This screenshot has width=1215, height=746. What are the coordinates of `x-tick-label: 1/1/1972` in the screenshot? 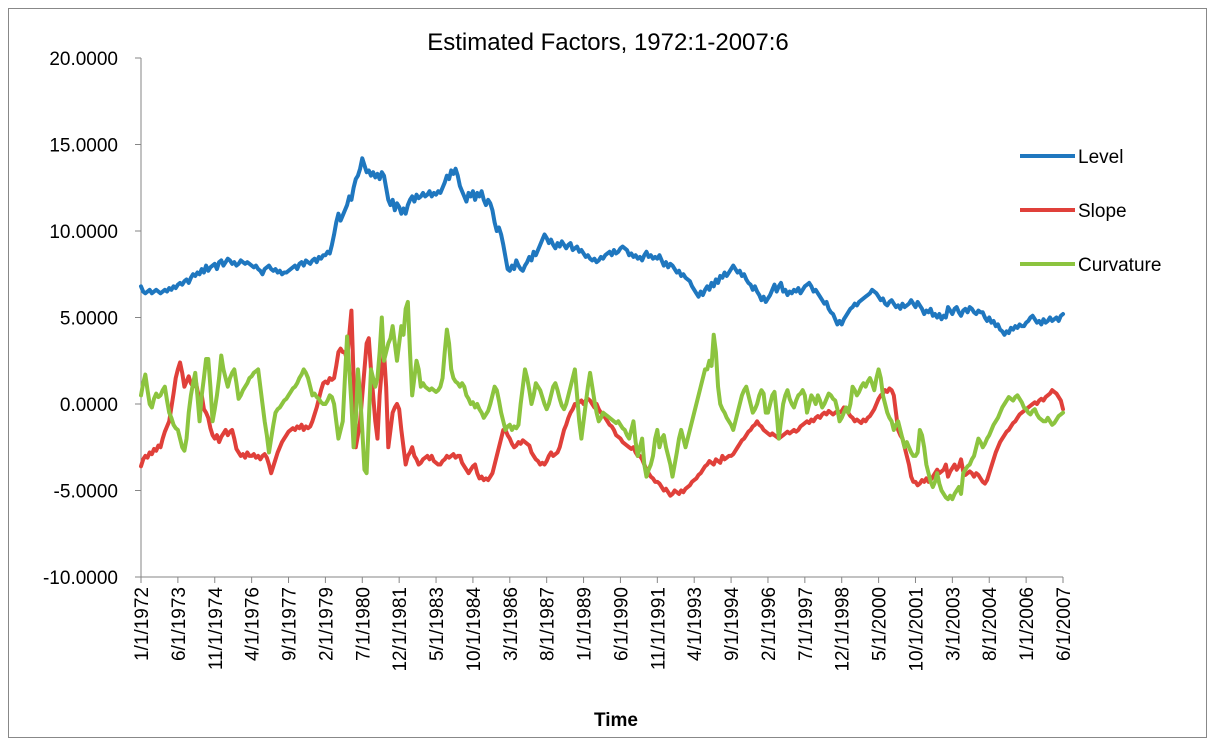 It's located at (142, 624).